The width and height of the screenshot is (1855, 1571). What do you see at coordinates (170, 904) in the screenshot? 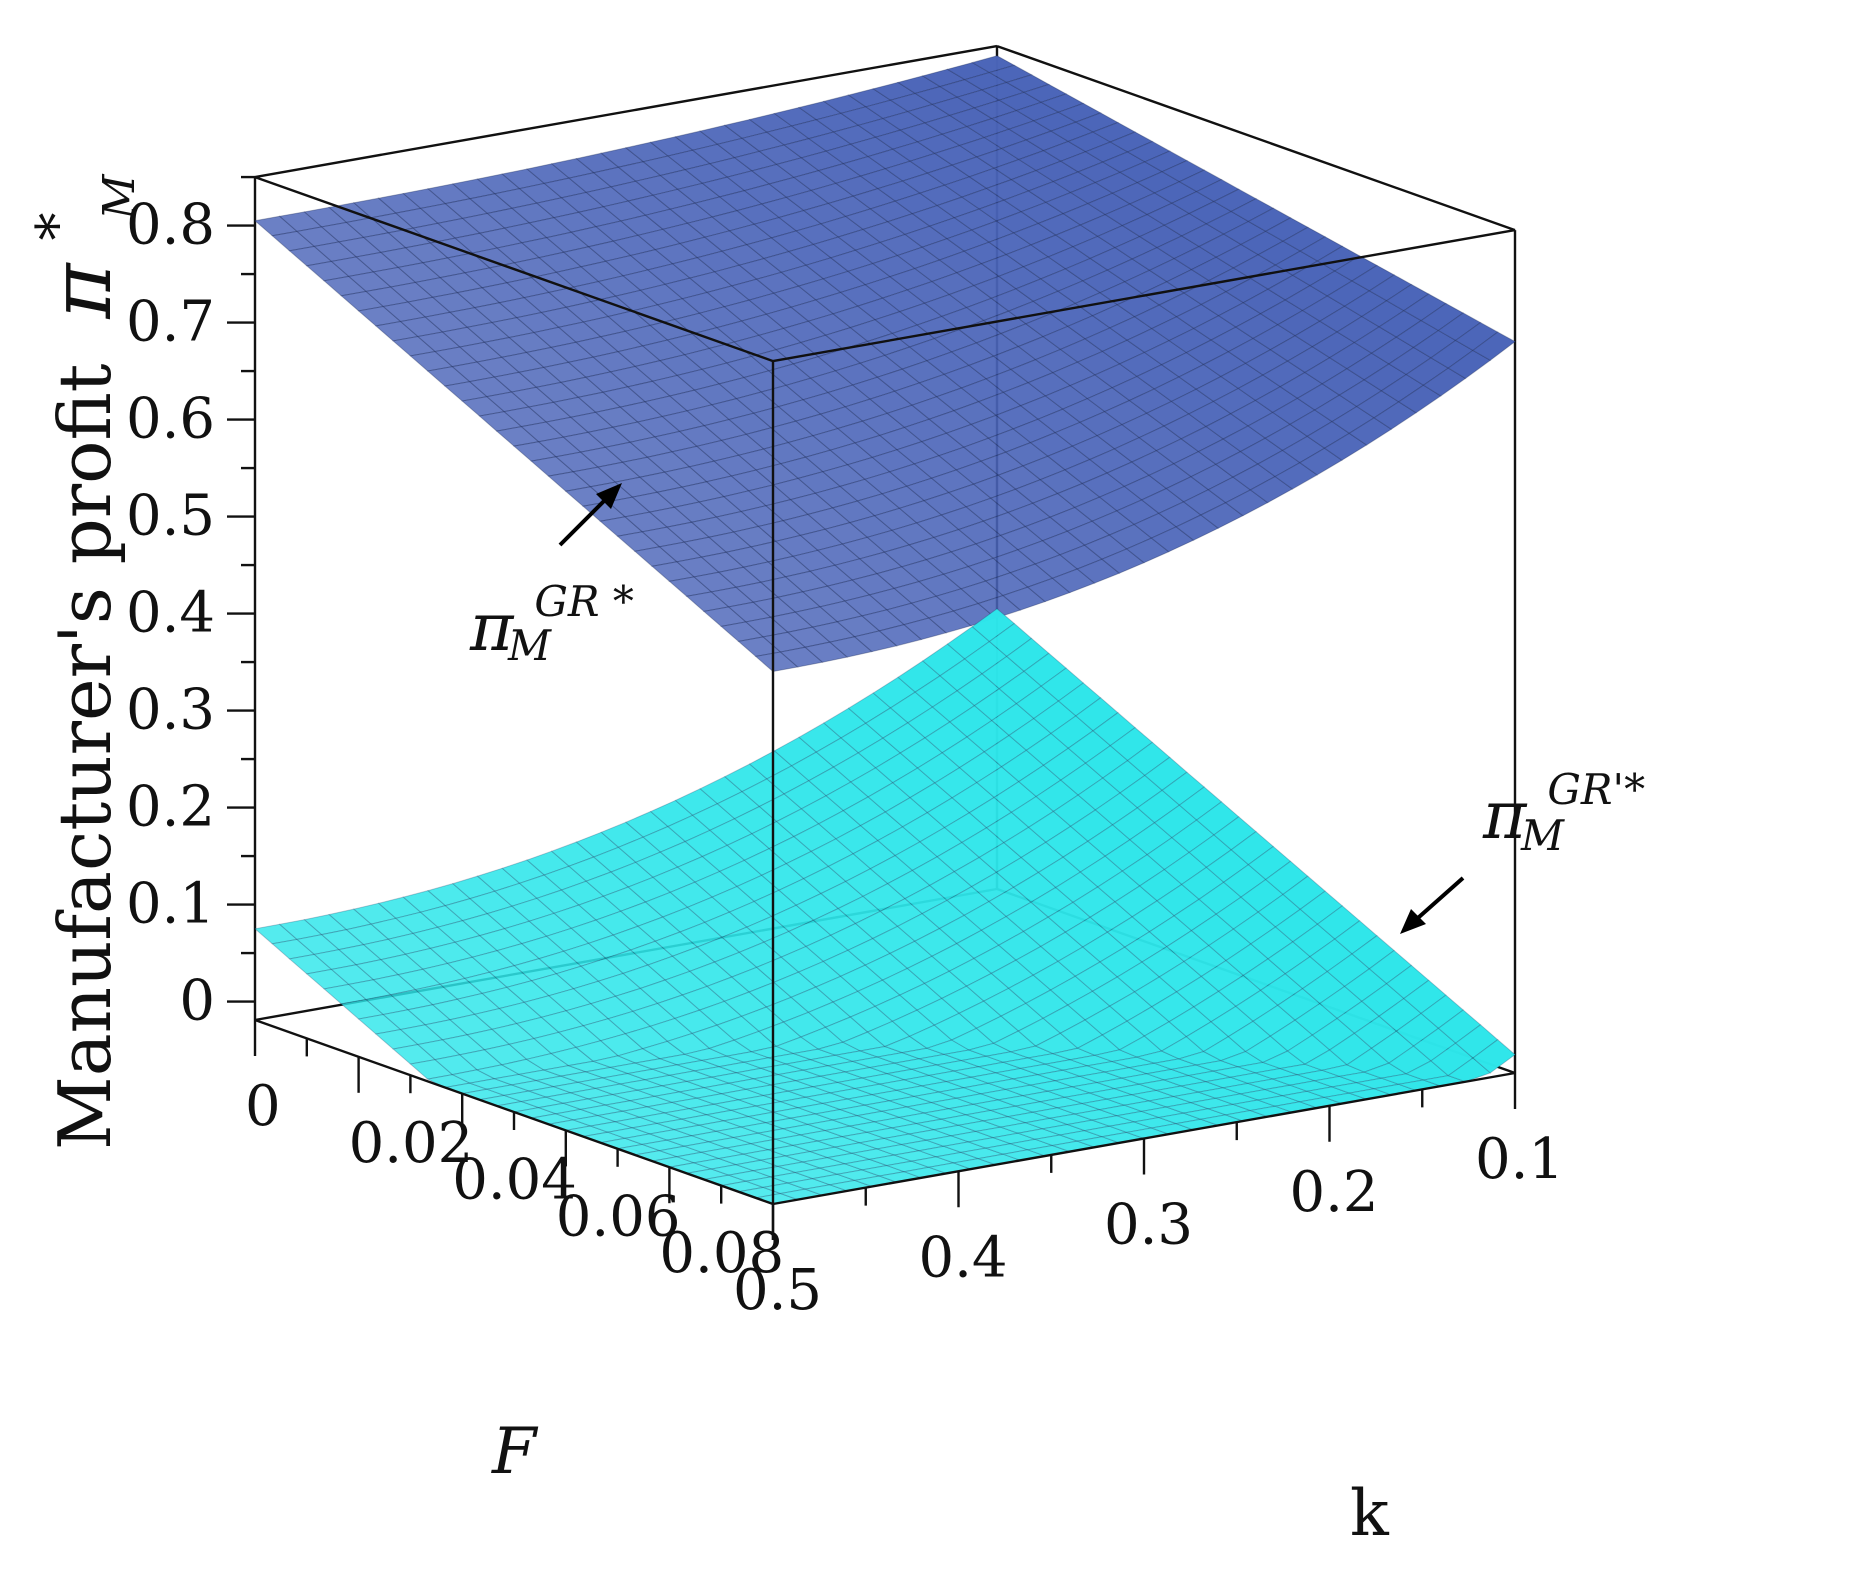
I see `z-tick-label: 0.1` at bounding box center [170, 904].